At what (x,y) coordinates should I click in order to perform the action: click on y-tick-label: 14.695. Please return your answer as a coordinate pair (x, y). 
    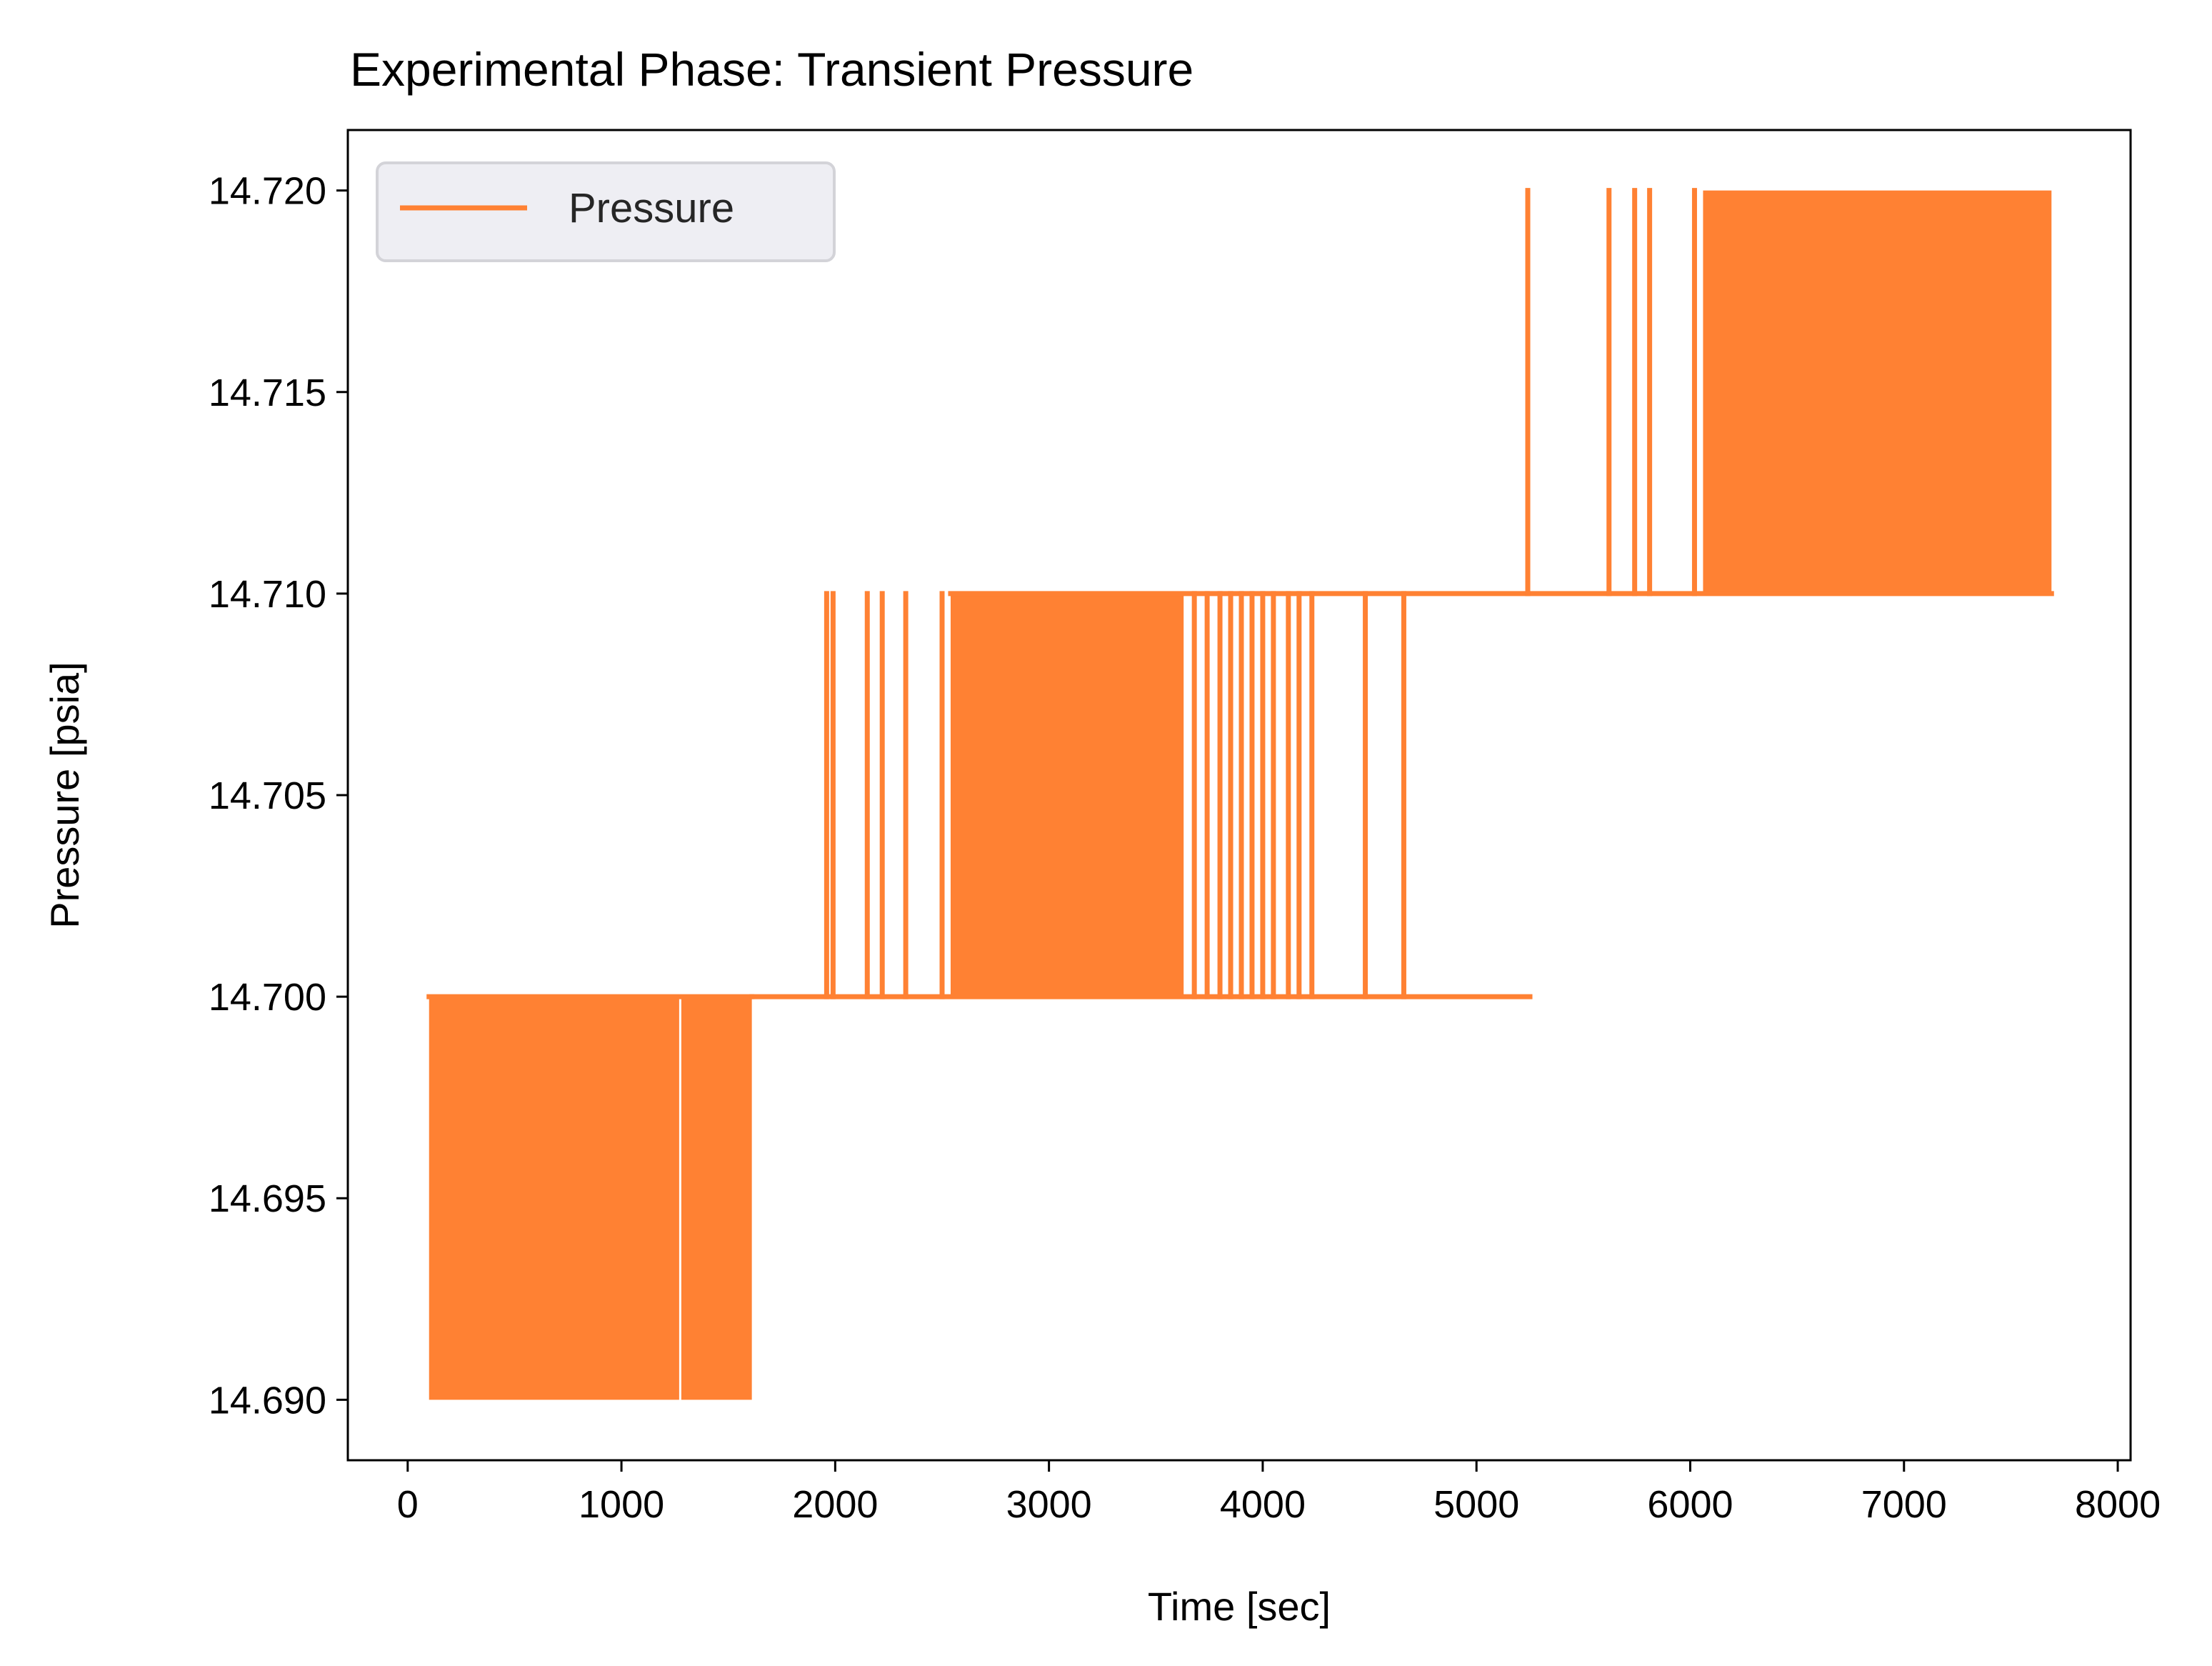
    Looking at the image, I should click on (267, 1198).